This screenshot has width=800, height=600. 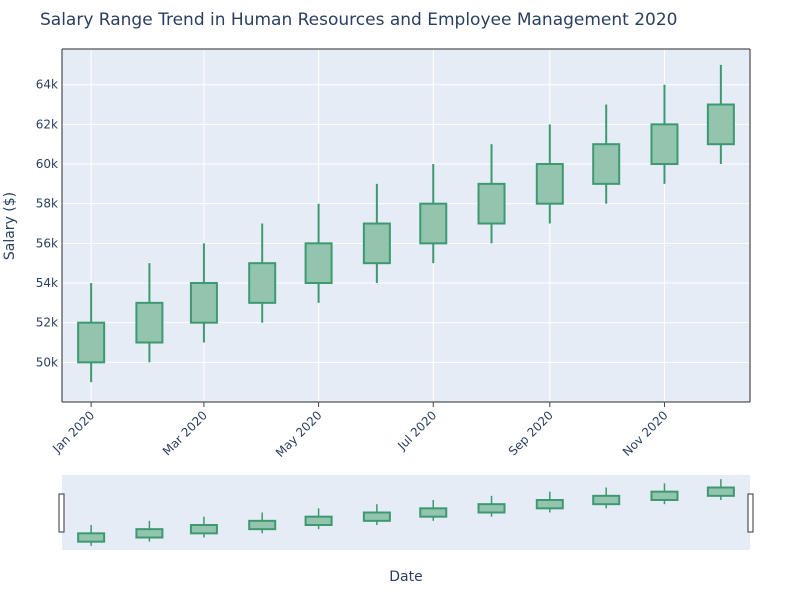 What do you see at coordinates (645, 433) in the screenshot?
I see `x-tick-label: Nov 2020` at bounding box center [645, 433].